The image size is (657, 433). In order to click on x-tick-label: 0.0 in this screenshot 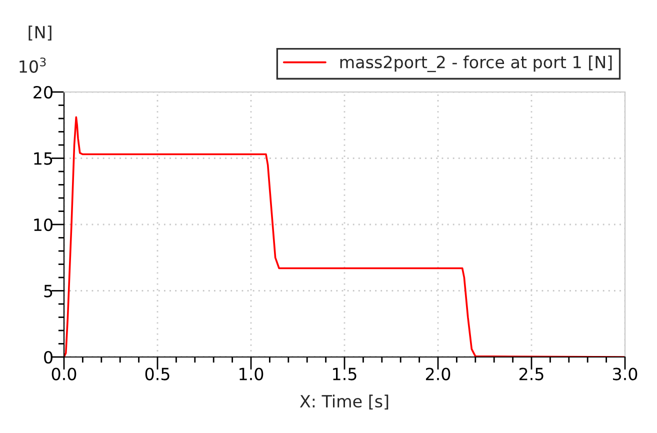, I will do `click(64, 374)`.